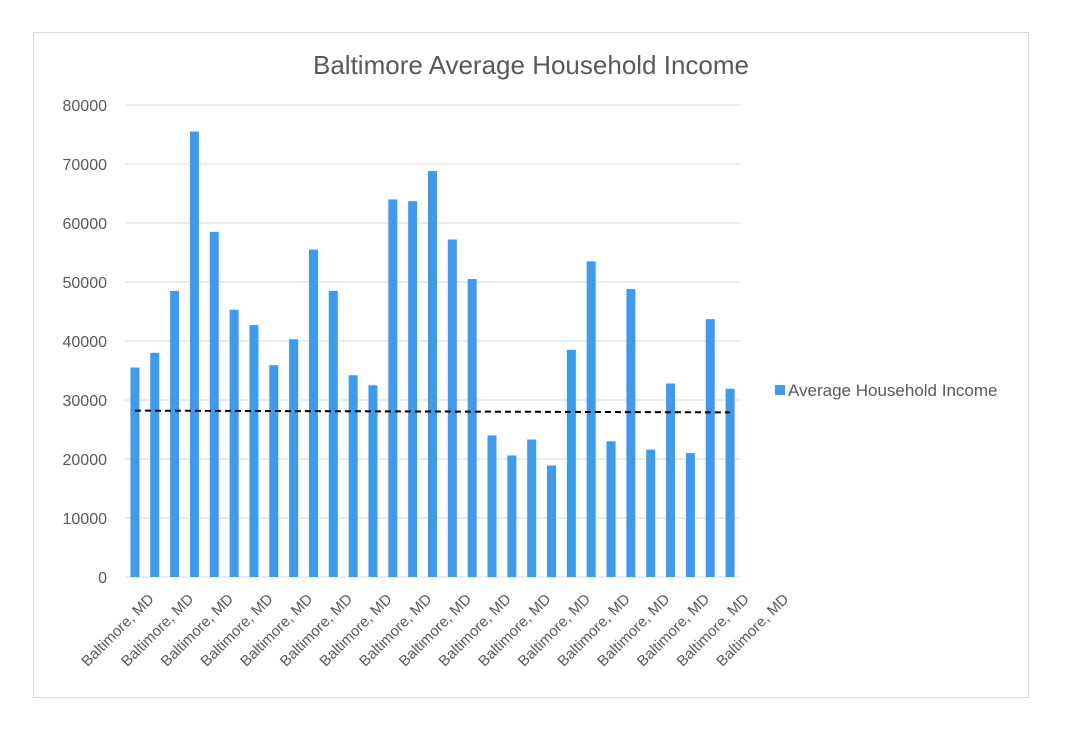 The height and width of the screenshot is (738, 1078). I want to click on y-tick-label: 20000, so click(85, 460).